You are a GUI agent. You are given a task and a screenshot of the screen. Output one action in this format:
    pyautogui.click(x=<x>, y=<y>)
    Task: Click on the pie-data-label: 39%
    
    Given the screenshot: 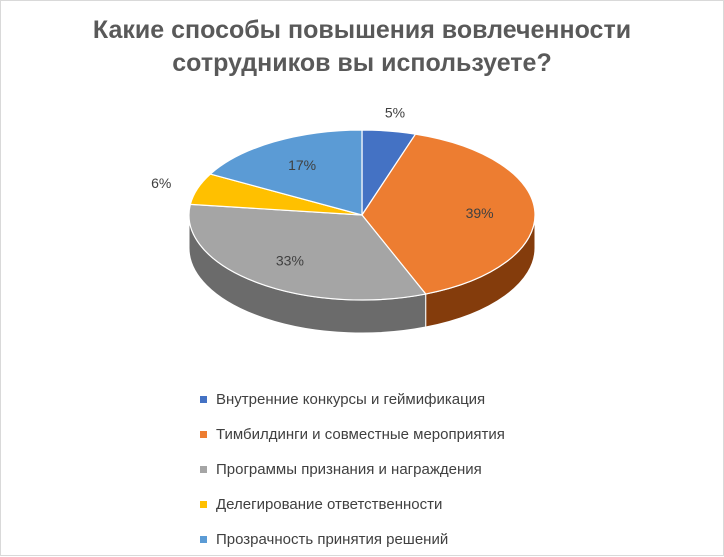 What is the action you would take?
    pyautogui.click(x=480, y=213)
    